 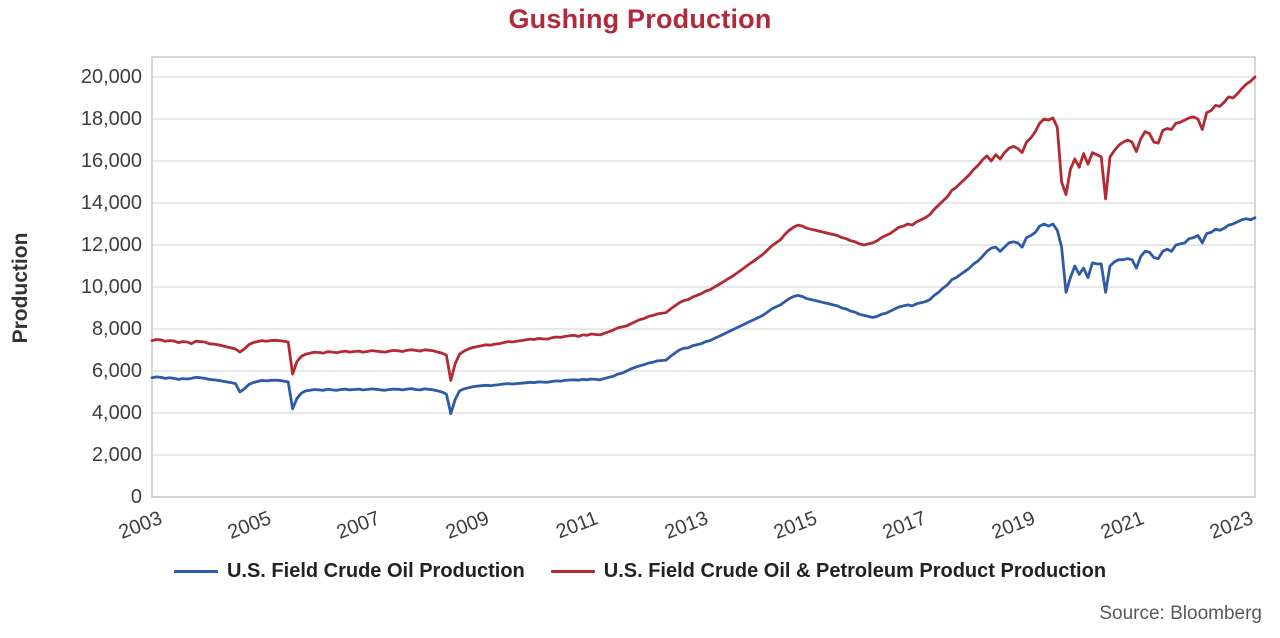 I want to click on legend-swatch-crude-products-line-icon, so click(x=572, y=571).